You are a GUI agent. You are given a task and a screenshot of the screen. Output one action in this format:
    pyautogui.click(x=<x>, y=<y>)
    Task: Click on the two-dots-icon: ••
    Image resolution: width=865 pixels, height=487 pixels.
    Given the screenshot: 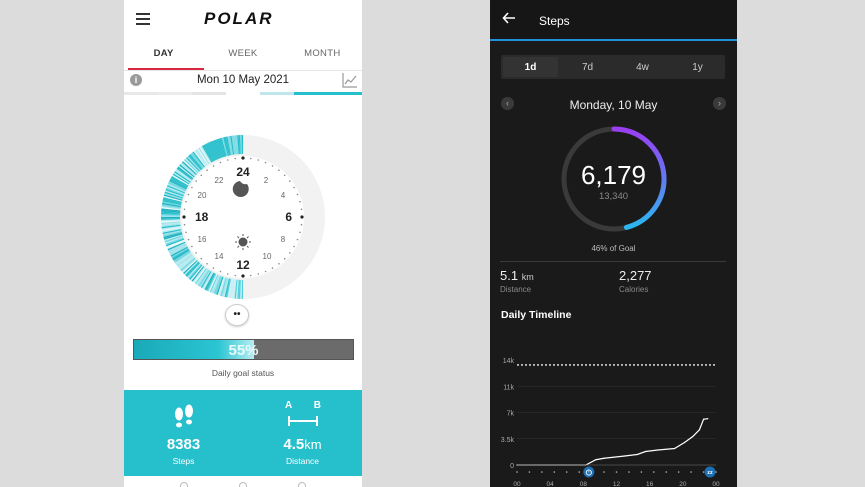 What is the action you would take?
    pyautogui.click(x=237, y=315)
    